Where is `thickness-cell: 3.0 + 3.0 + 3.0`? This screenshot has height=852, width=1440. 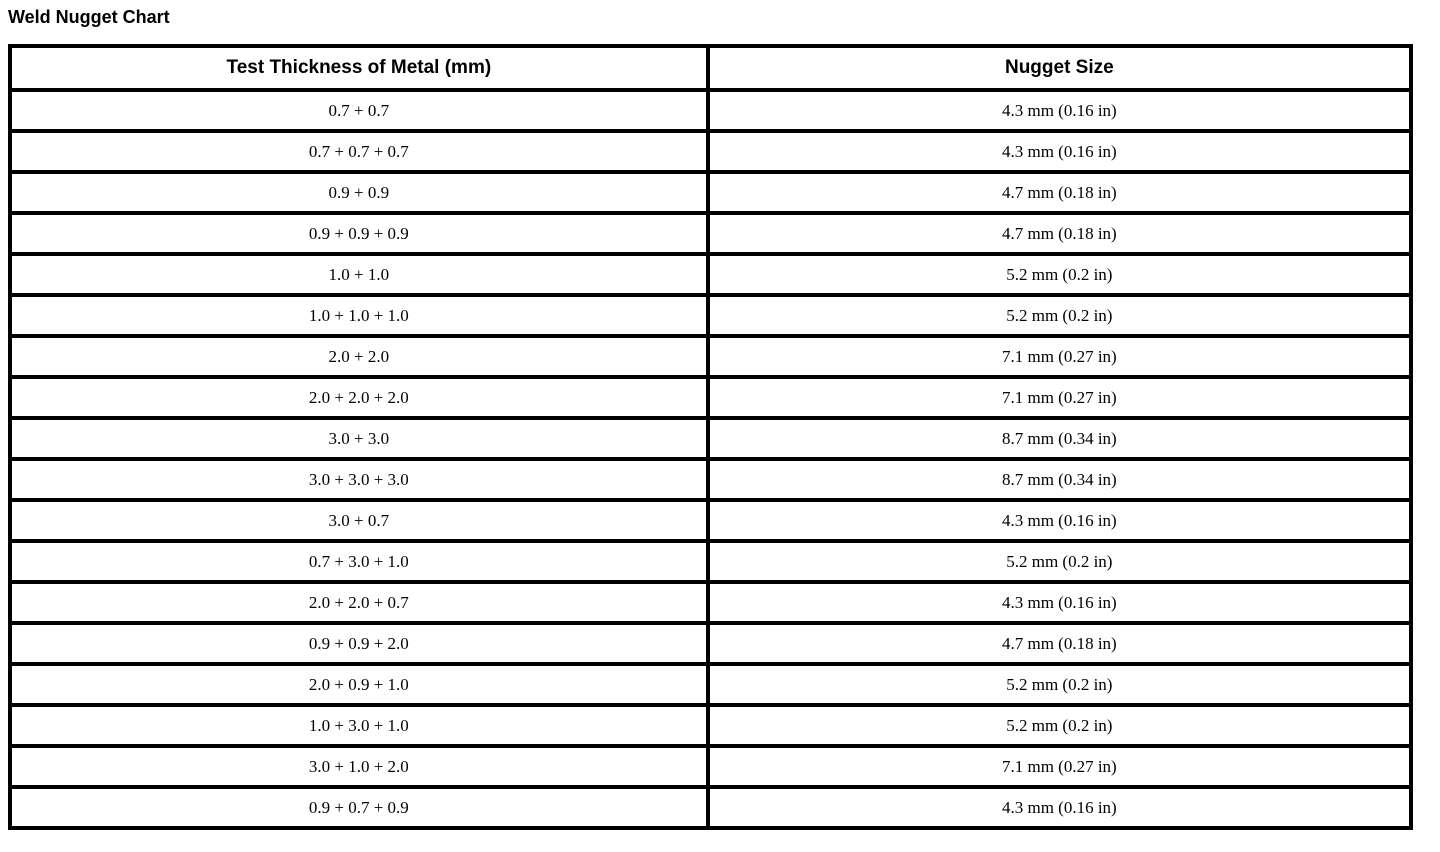
thickness-cell: 3.0 + 3.0 + 3.0 is located at coordinates (359, 479).